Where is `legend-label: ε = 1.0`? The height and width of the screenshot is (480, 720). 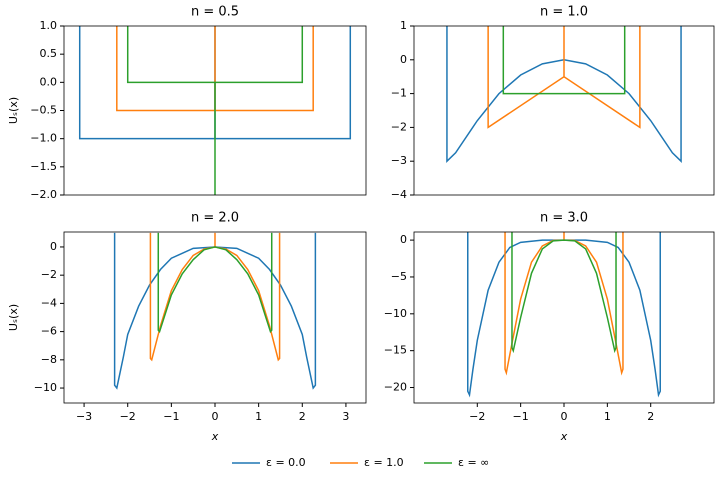 legend-label: ε = 1.0 is located at coordinates (384, 462).